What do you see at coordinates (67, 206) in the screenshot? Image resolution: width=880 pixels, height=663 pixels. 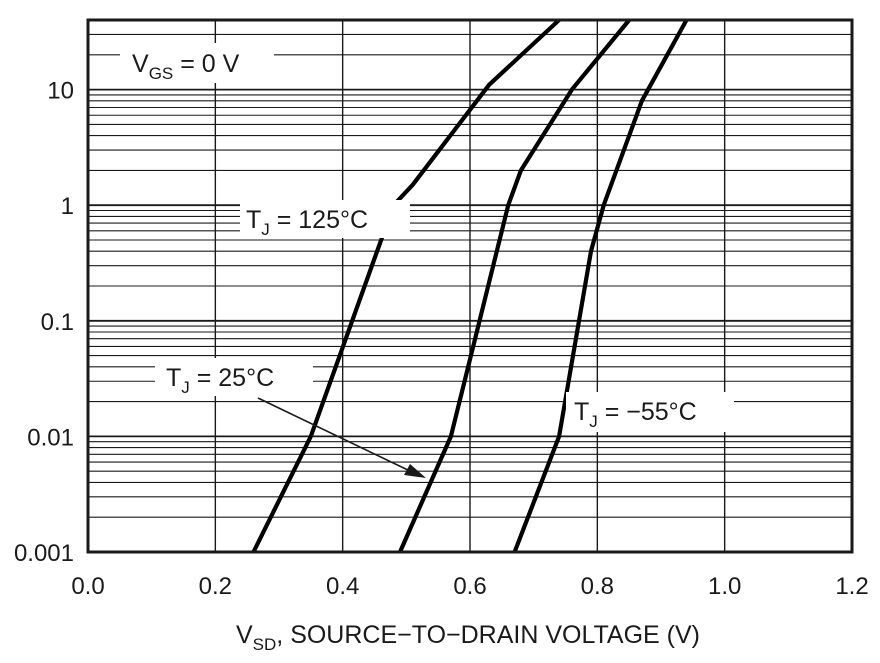 I see `y-tick-label: 1` at bounding box center [67, 206].